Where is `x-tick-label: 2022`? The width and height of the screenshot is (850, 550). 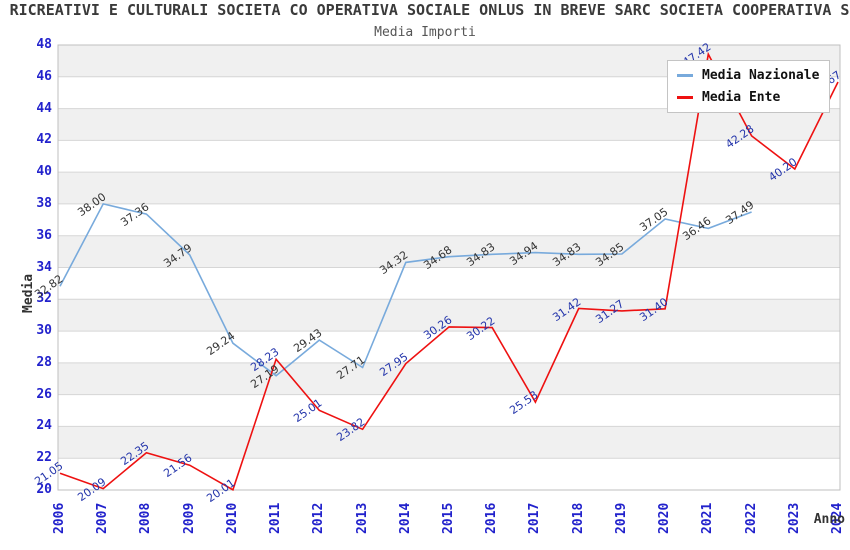
x-tick-label: 2022 is located at coordinates (751, 518).